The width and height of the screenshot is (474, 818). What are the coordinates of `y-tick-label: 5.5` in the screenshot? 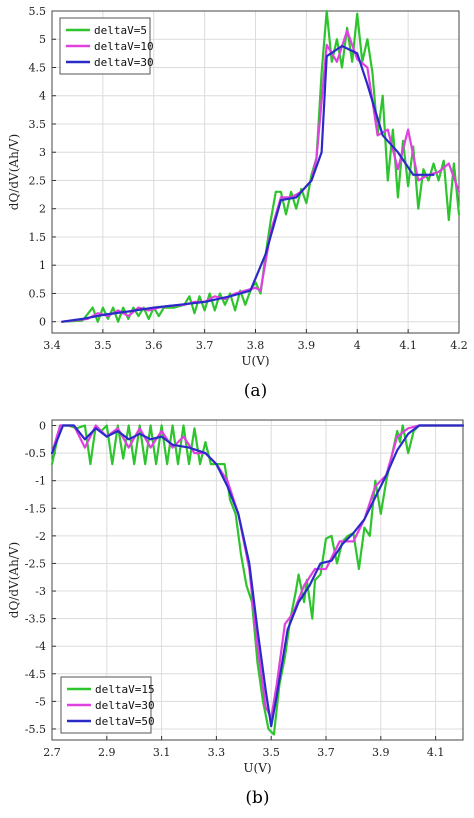 It's located at (38, 11).